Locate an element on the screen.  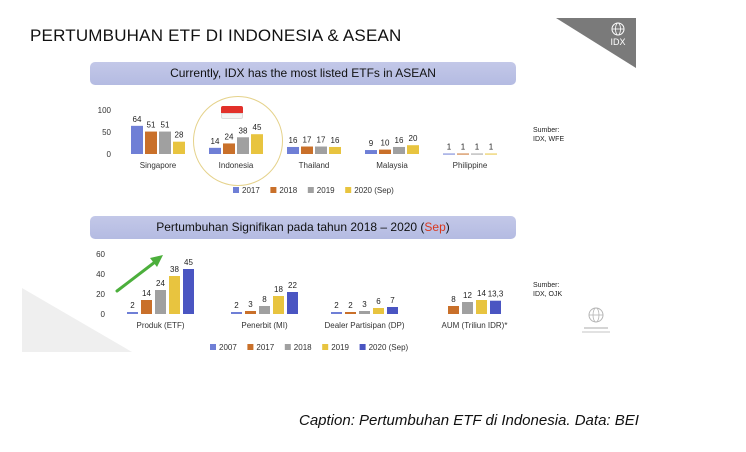
top-source: Sumber: IDX, WFE is located at coordinates (548, 135).